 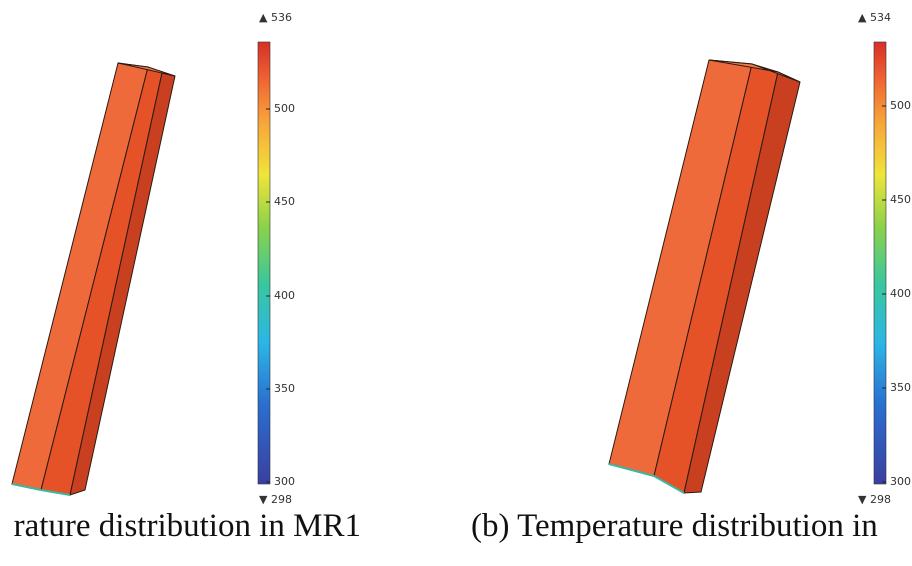 What do you see at coordinates (874, 17) in the screenshot?
I see `colorbar-max-label: ▲ 534` at bounding box center [874, 17].